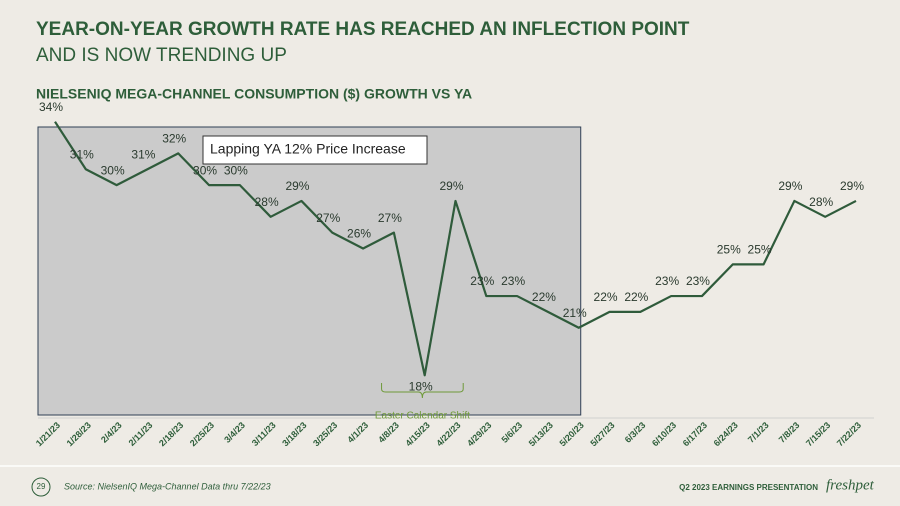  What do you see at coordinates (359, 234) in the screenshot?
I see `data-label: 26%` at bounding box center [359, 234].